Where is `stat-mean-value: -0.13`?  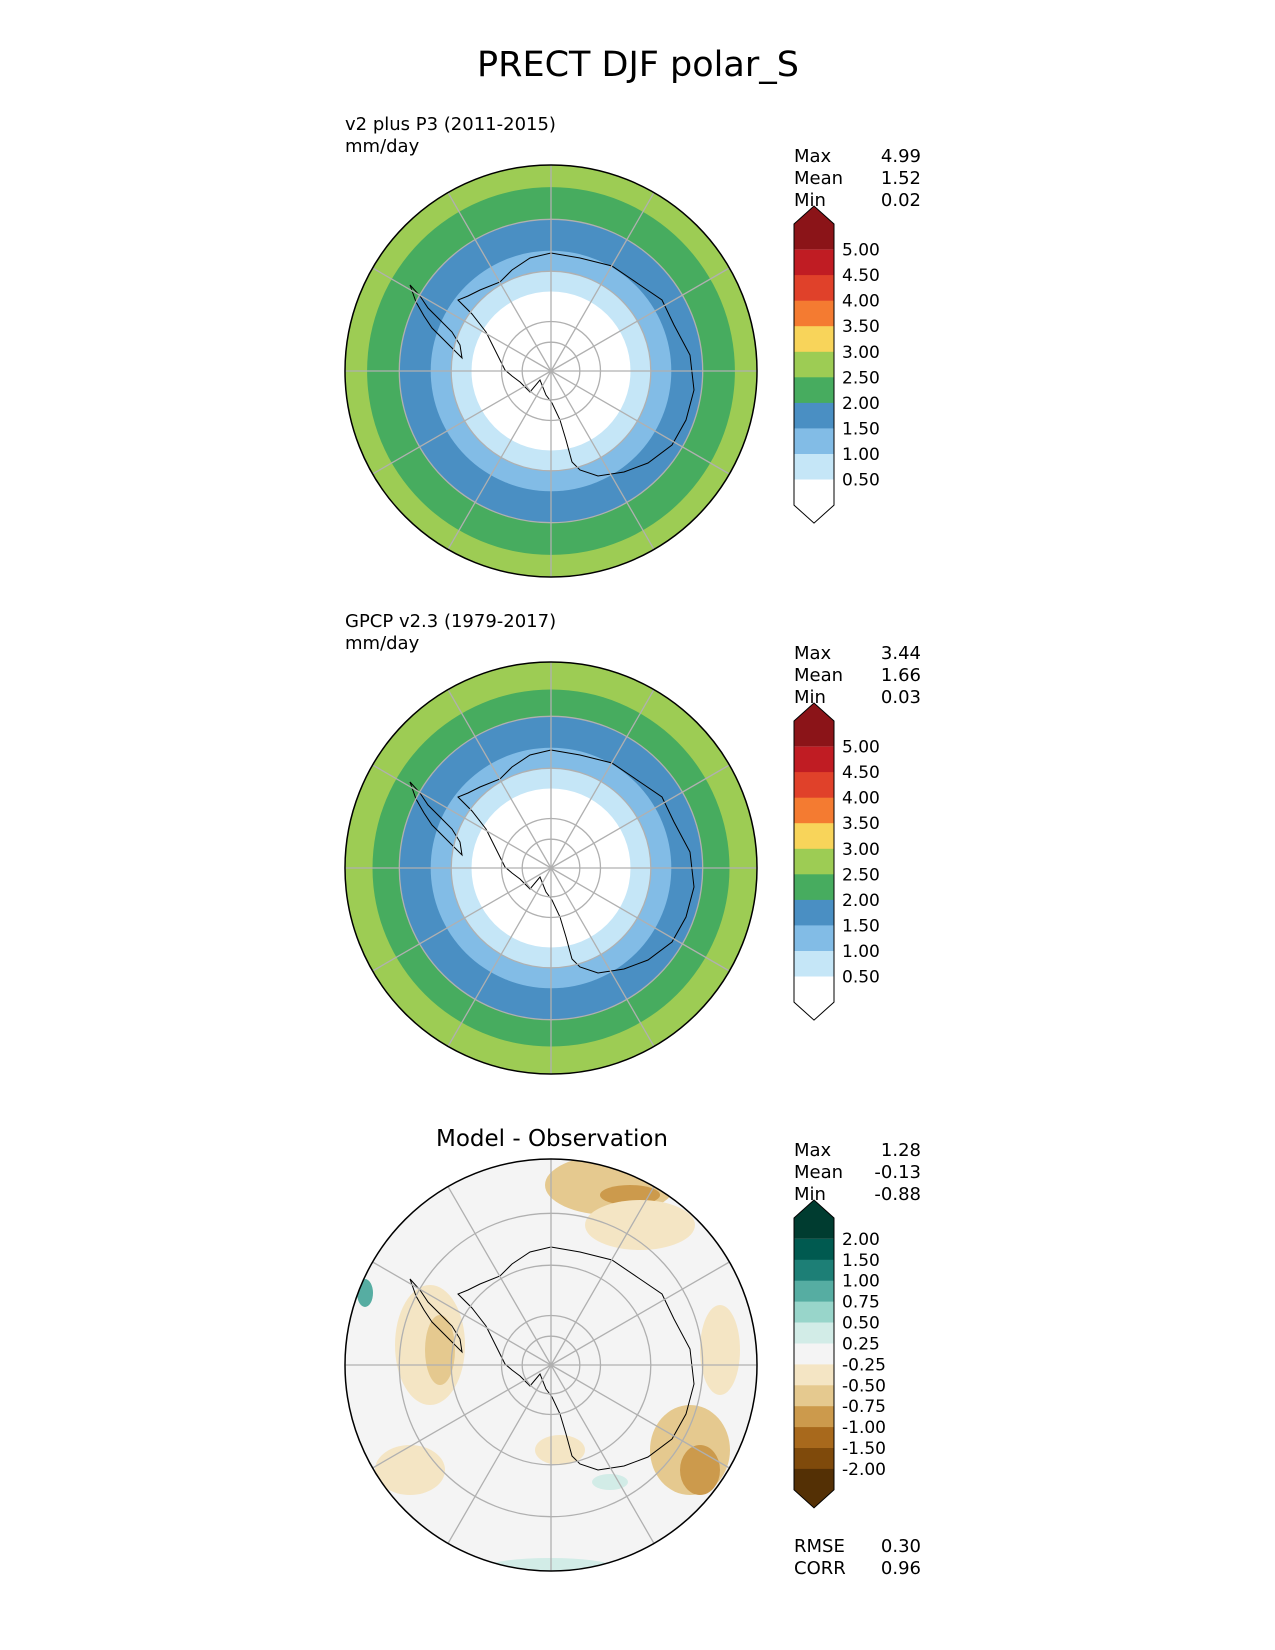 stat-mean-value: -0.13 is located at coordinates (897, 1172).